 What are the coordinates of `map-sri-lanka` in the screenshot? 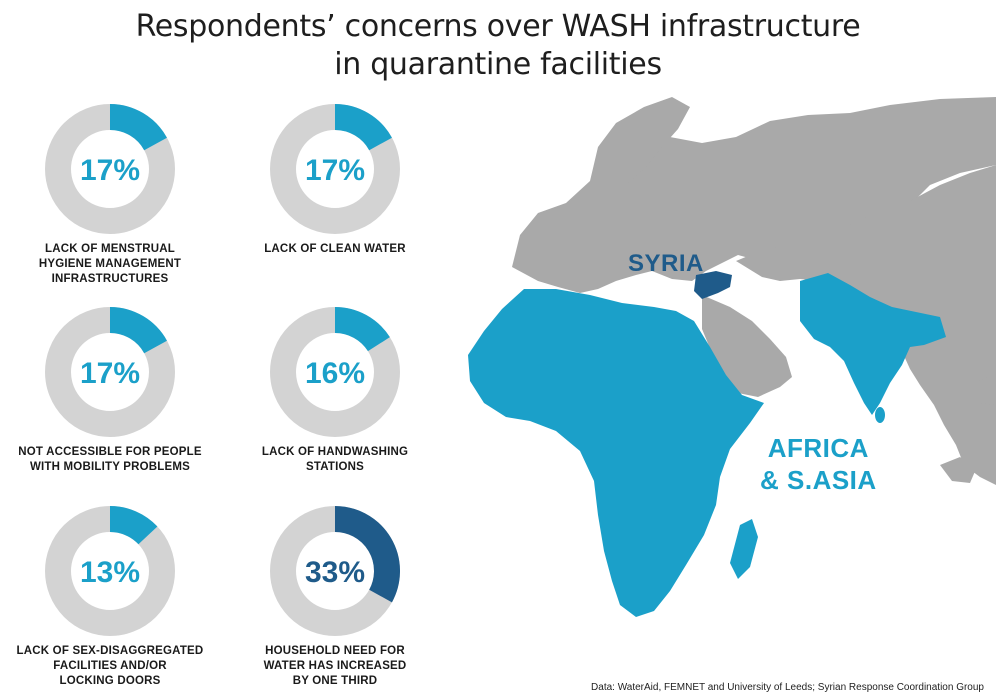 It's located at (880, 415).